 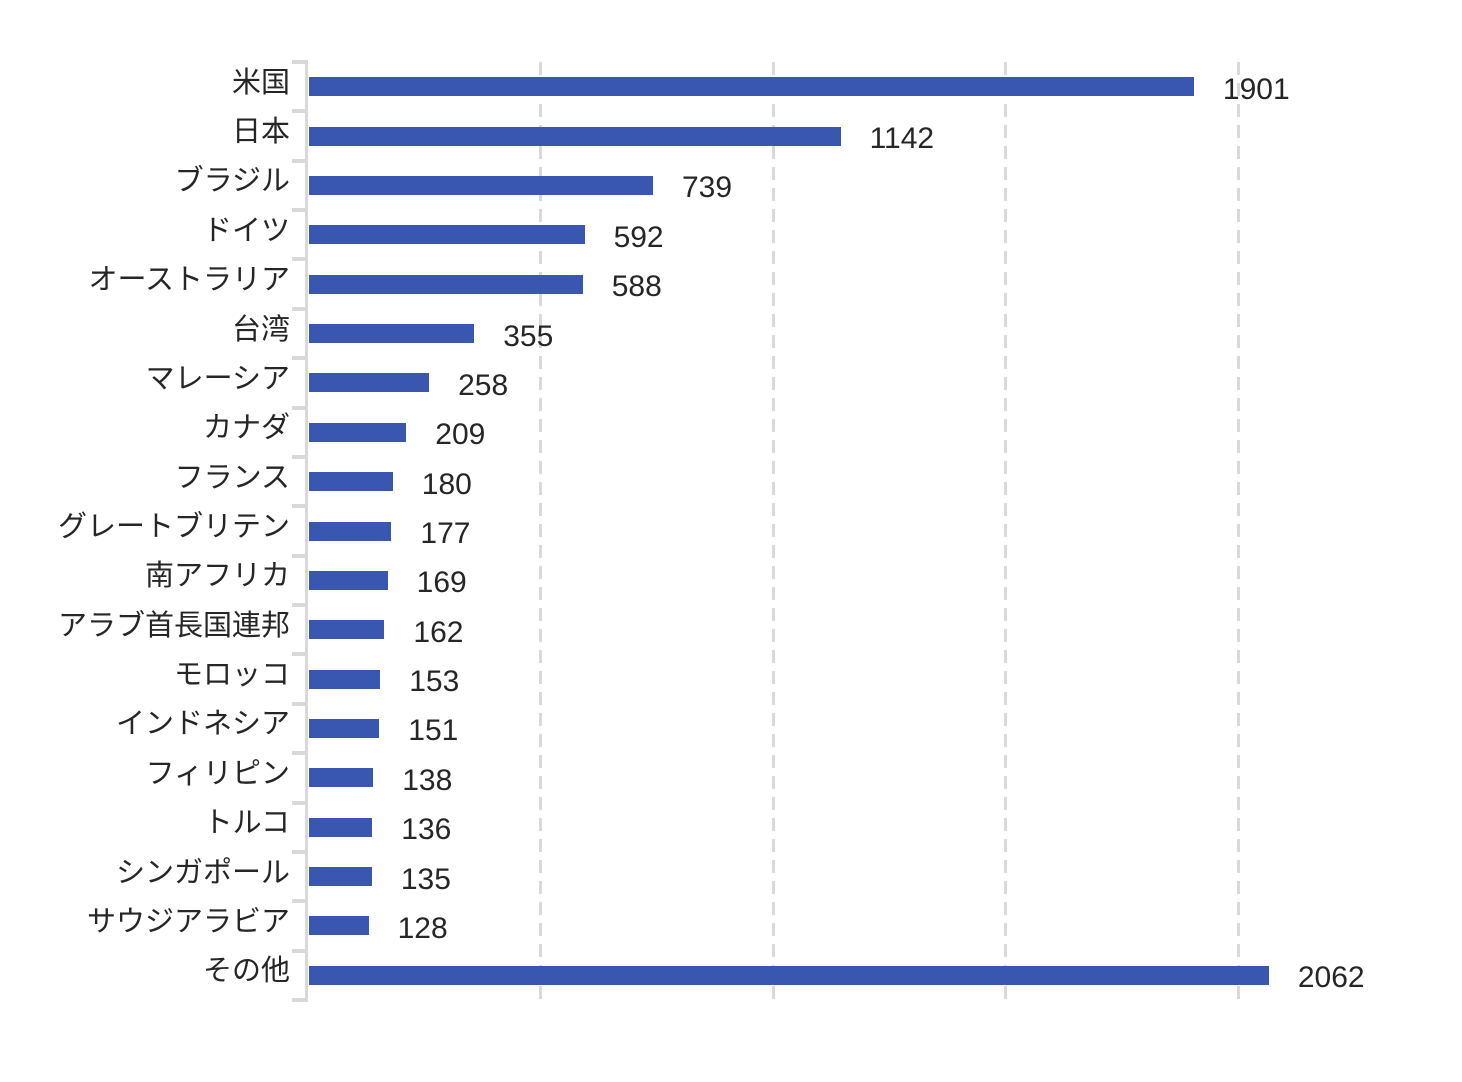 What do you see at coordinates (422, 928) in the screenshot?
I see `value-label: 128` at bounding box center [422, 928].